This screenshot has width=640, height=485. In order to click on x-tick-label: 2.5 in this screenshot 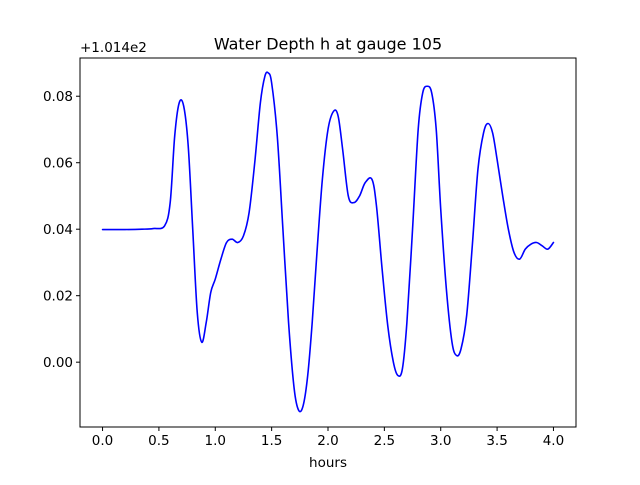, I will do `click(384, 441)`.